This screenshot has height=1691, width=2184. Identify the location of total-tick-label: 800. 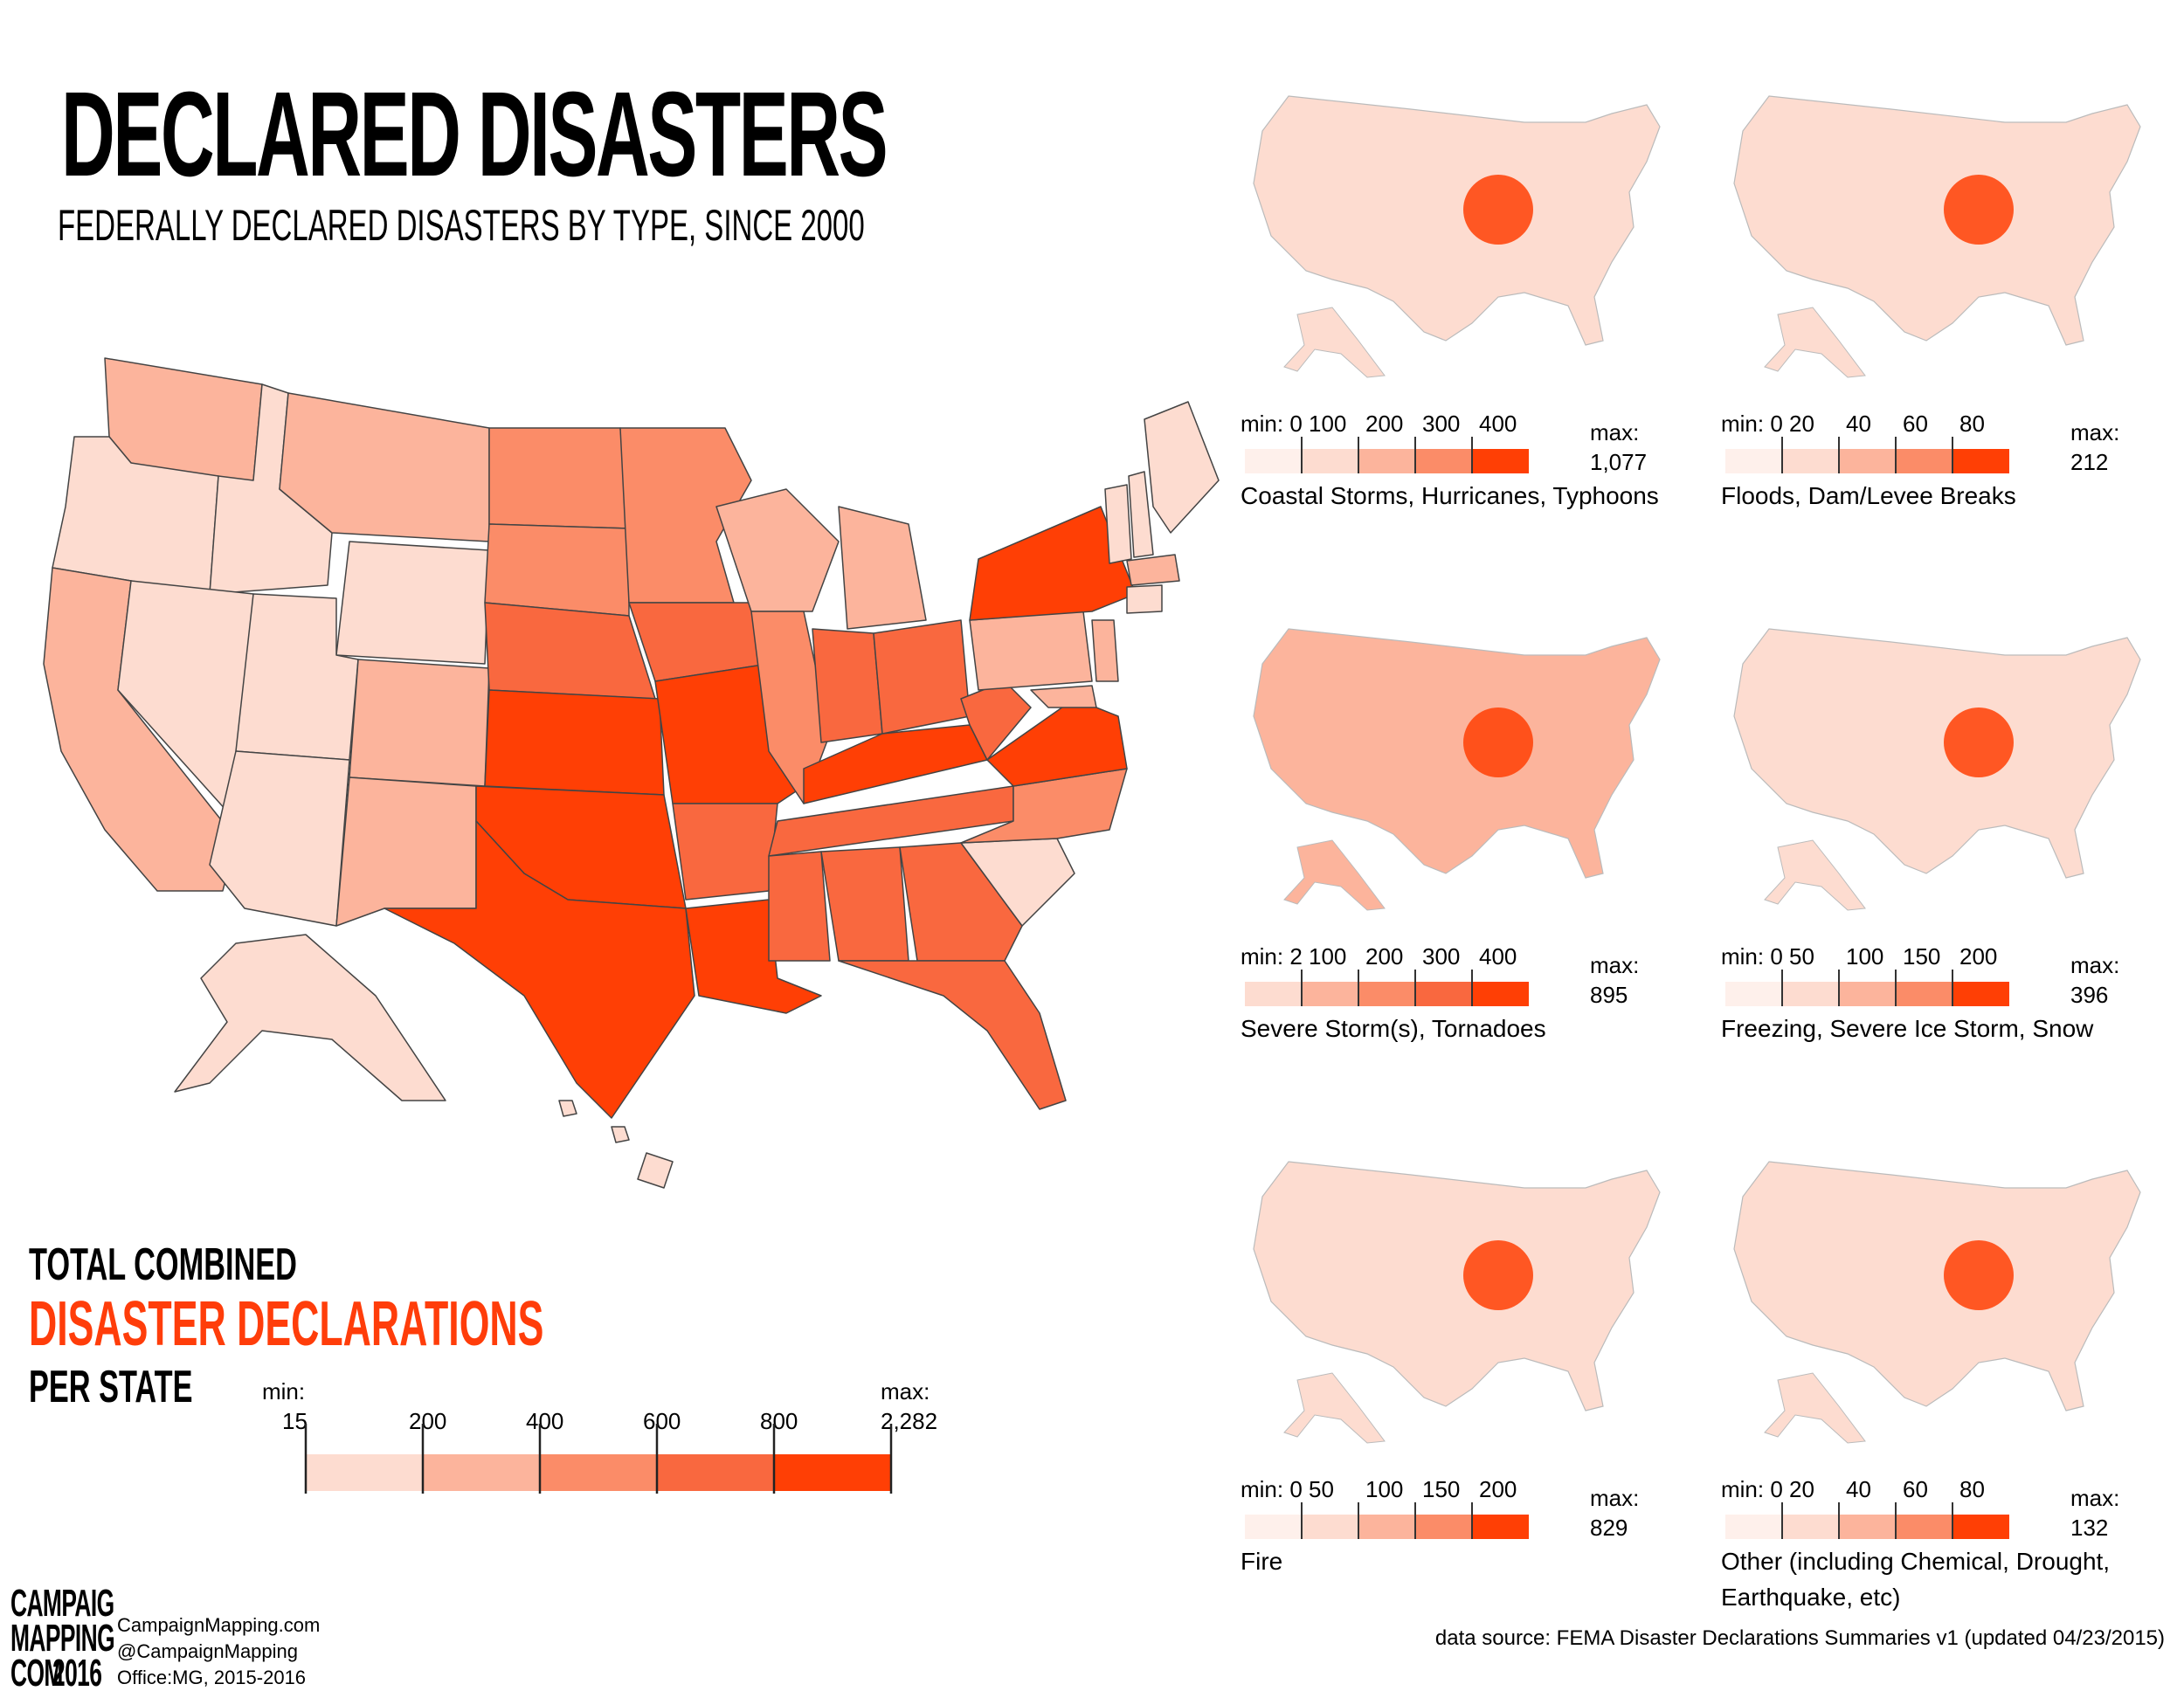
(779, 1421).